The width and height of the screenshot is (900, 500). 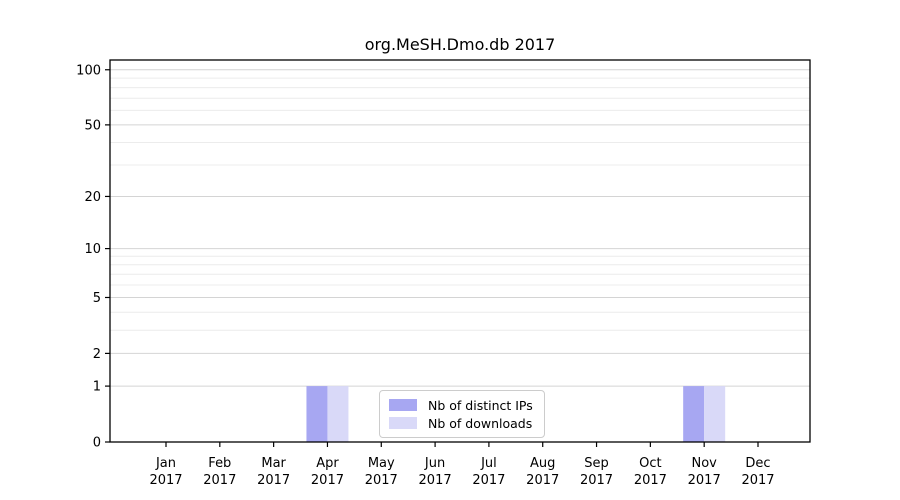 I want to click on legend-swatch-distinct-ips-icon, so click(x=403, y=405).